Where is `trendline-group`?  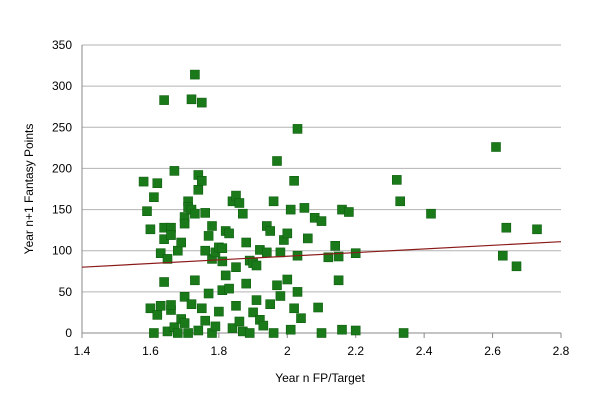 trendline-group is located at coordinates (321, 254).